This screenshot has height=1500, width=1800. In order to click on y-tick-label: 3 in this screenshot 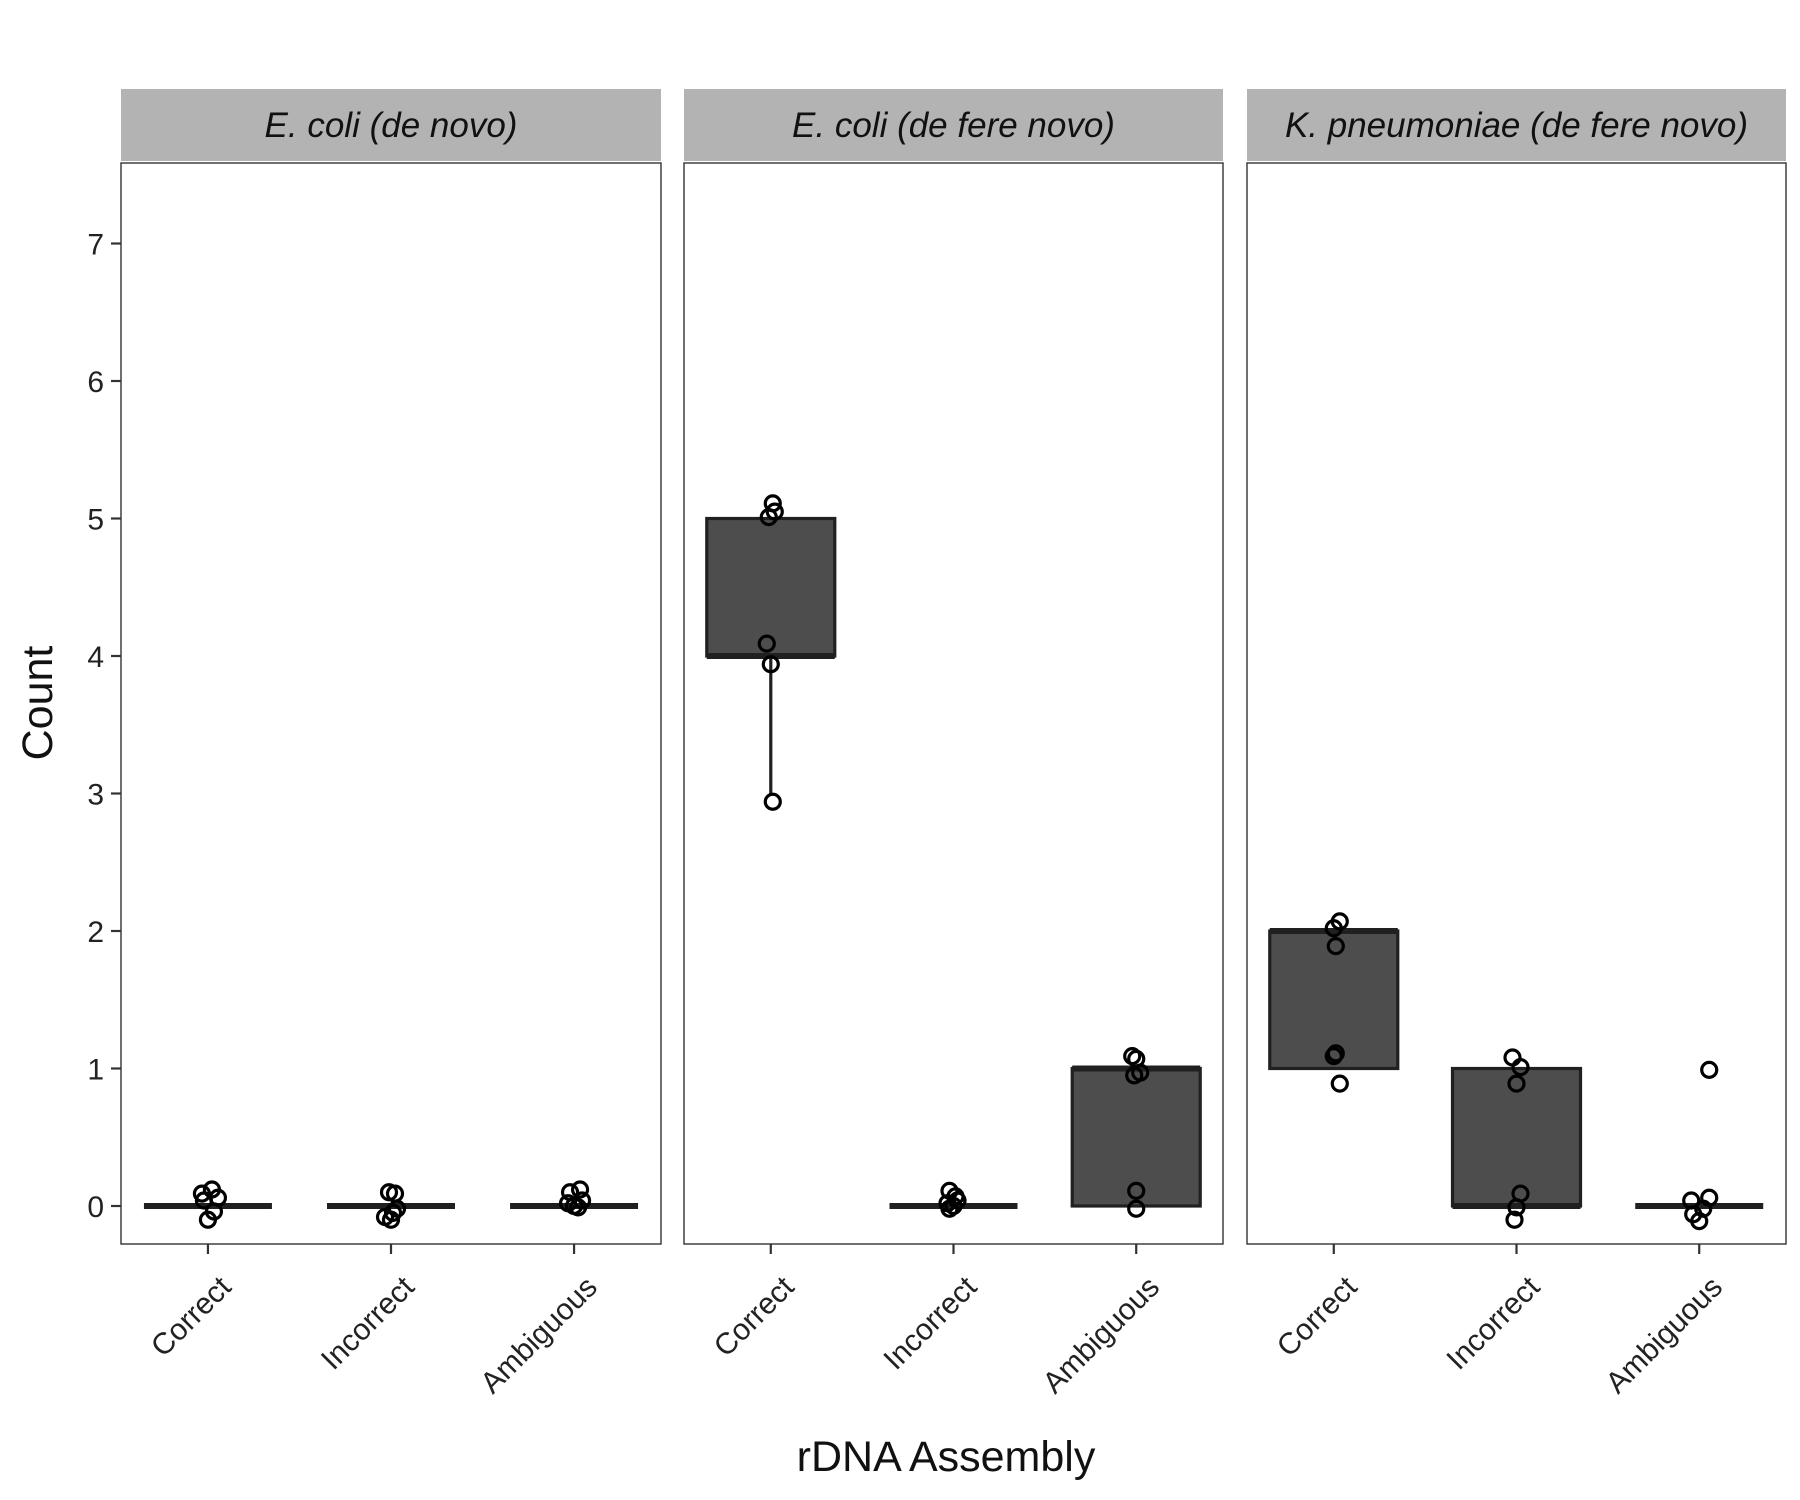, I will do `click(95, 795)`.